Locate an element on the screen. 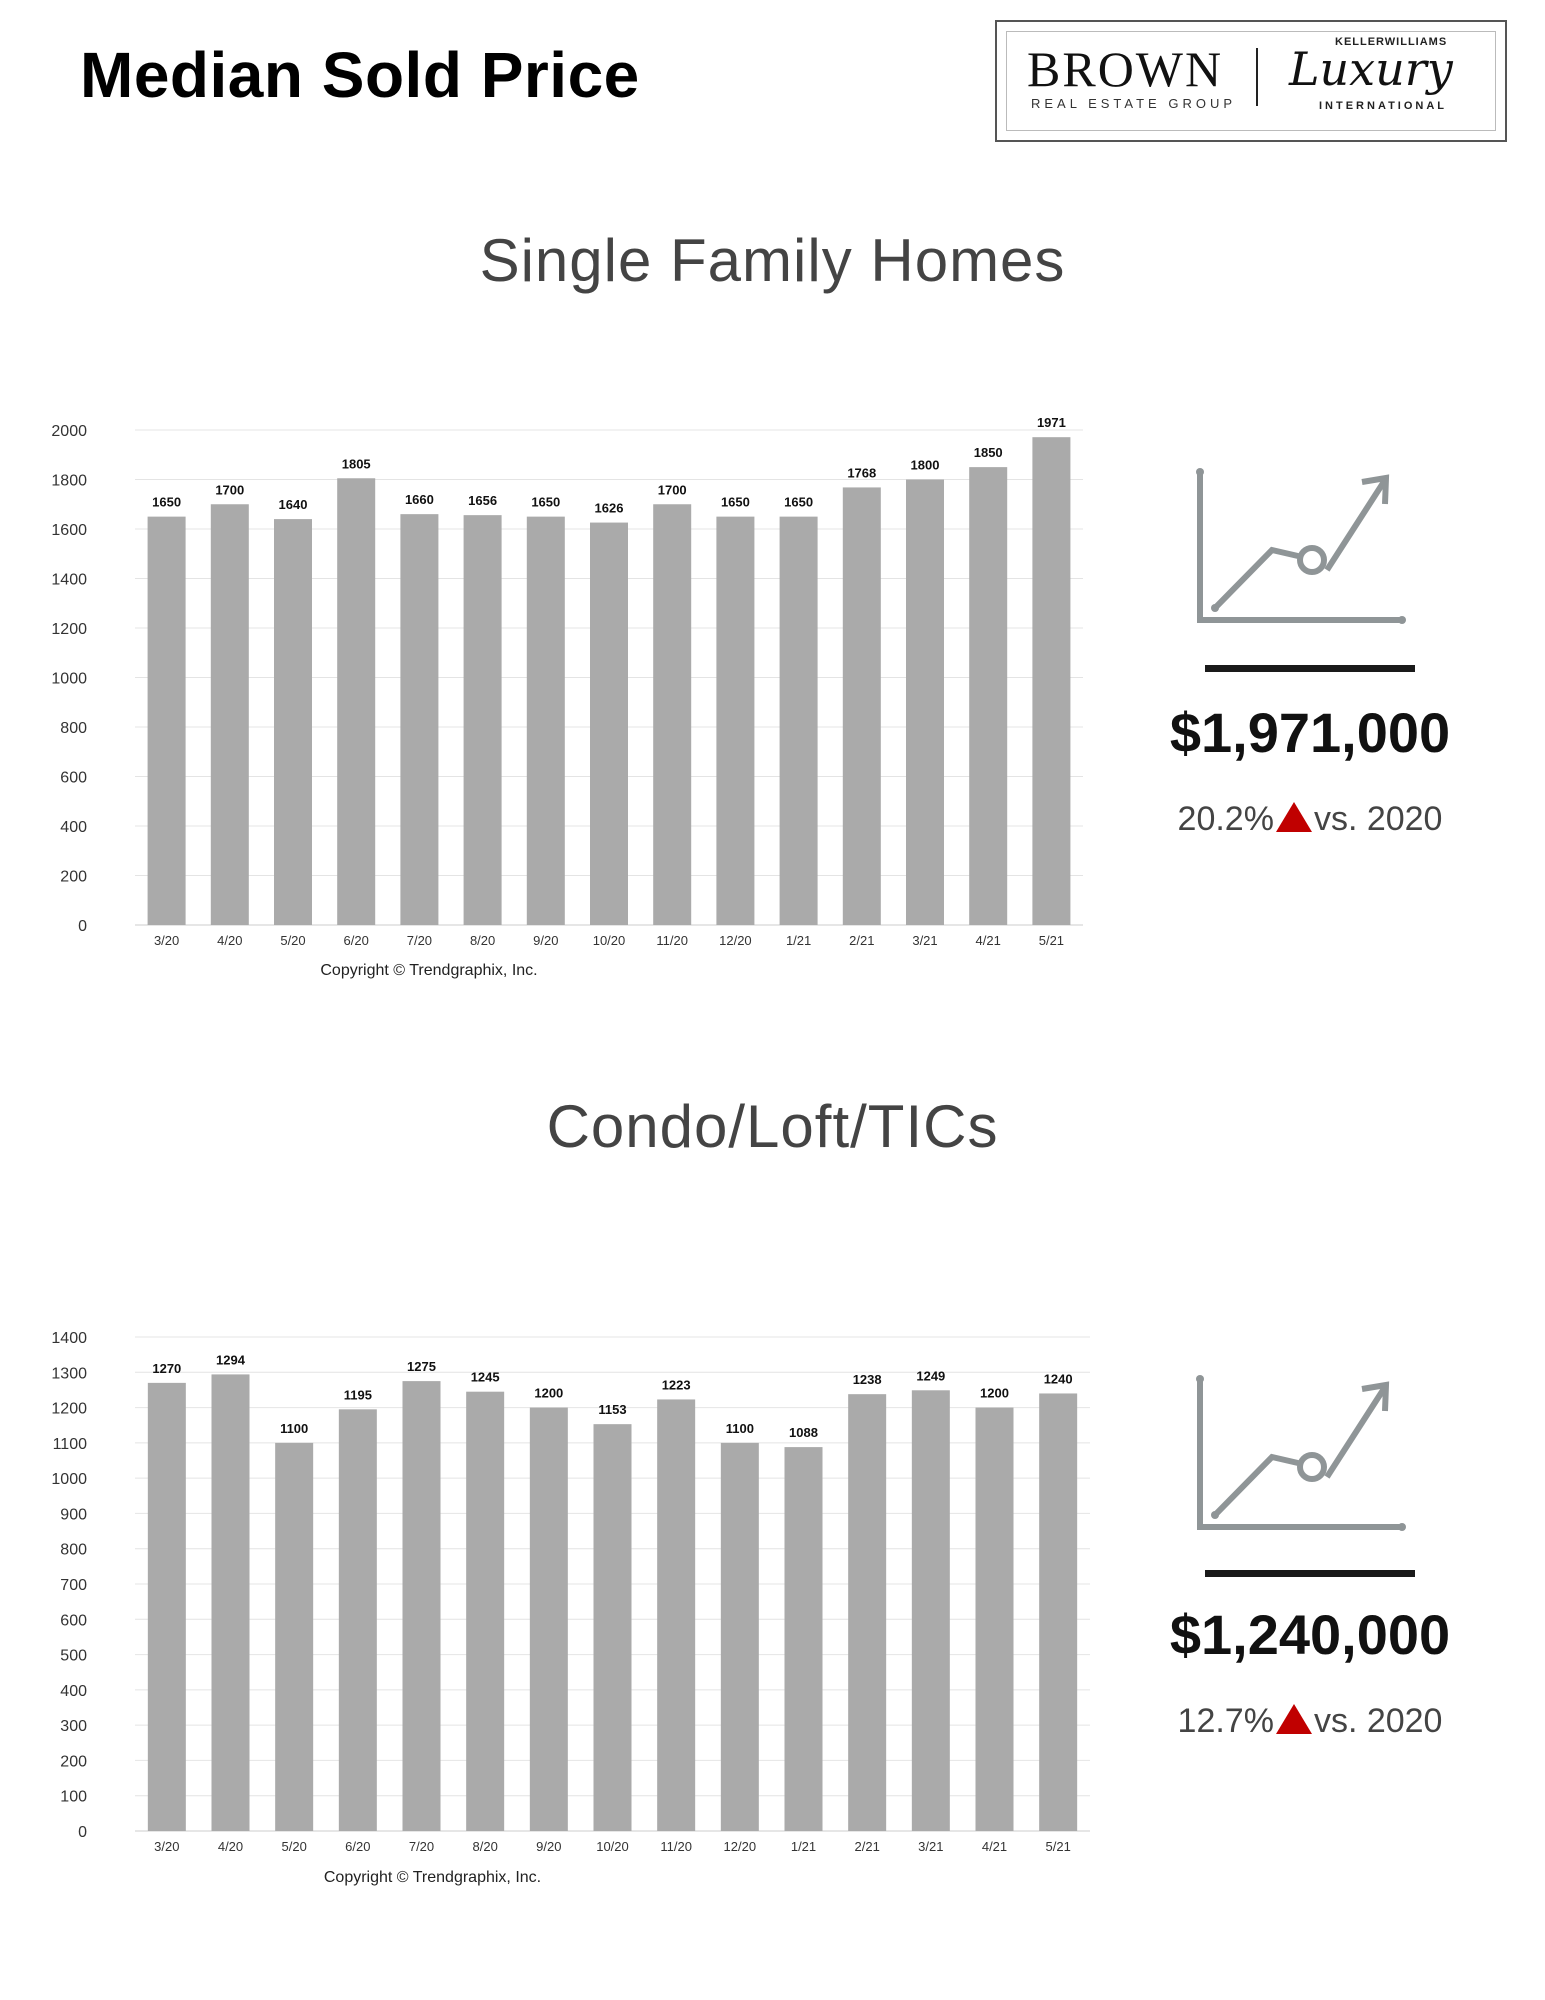 Image resolution: width=1545 pixels, height=2000 pixels. data-label: 1660 is located at coordinates (419, 499).